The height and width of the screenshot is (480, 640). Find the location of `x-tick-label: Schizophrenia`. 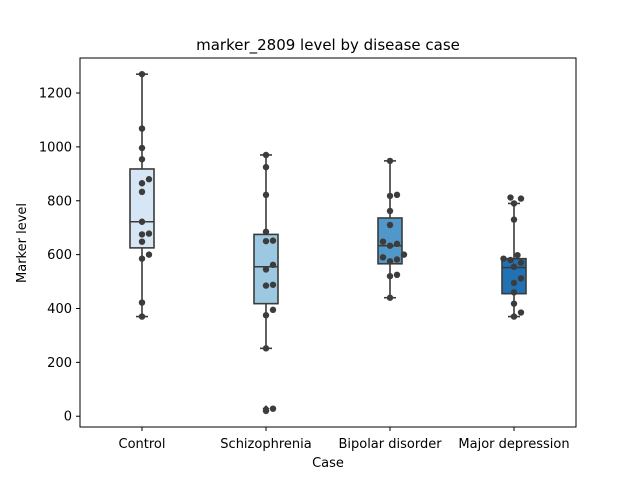

x-tick-label: Schizophrenia is located at coordinates (265, 444).